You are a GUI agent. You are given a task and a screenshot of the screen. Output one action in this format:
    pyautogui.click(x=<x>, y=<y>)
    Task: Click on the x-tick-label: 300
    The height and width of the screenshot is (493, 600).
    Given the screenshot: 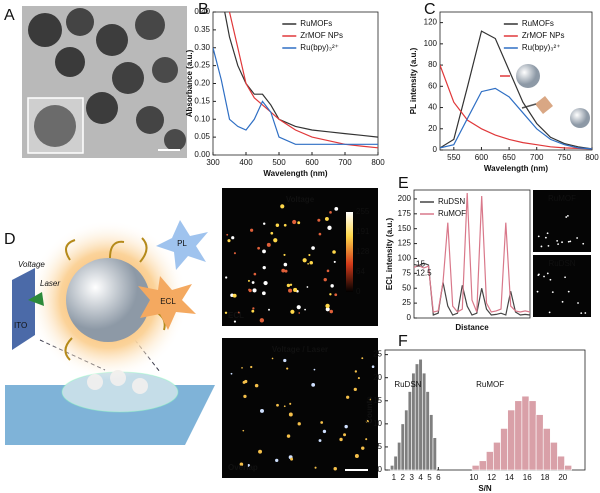 What is the action you would take?
    pyautogui.click(x=213, y=162)
    